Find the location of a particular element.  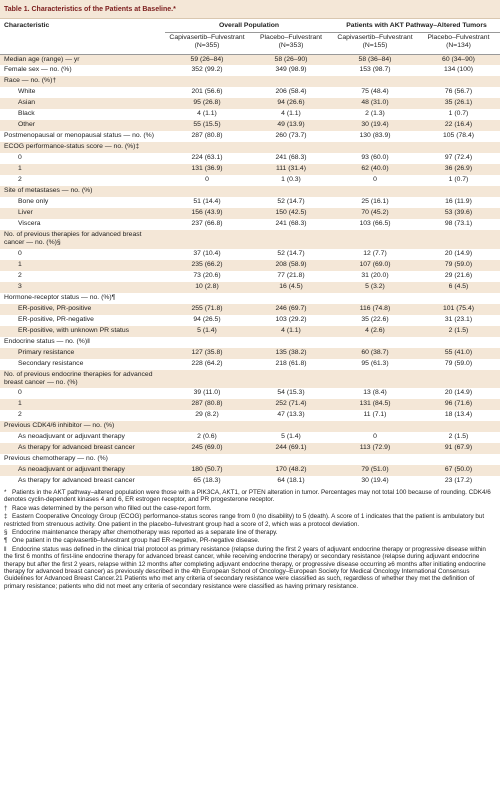

row-value: 11 (7.1) is located at coordinates (375, 414).